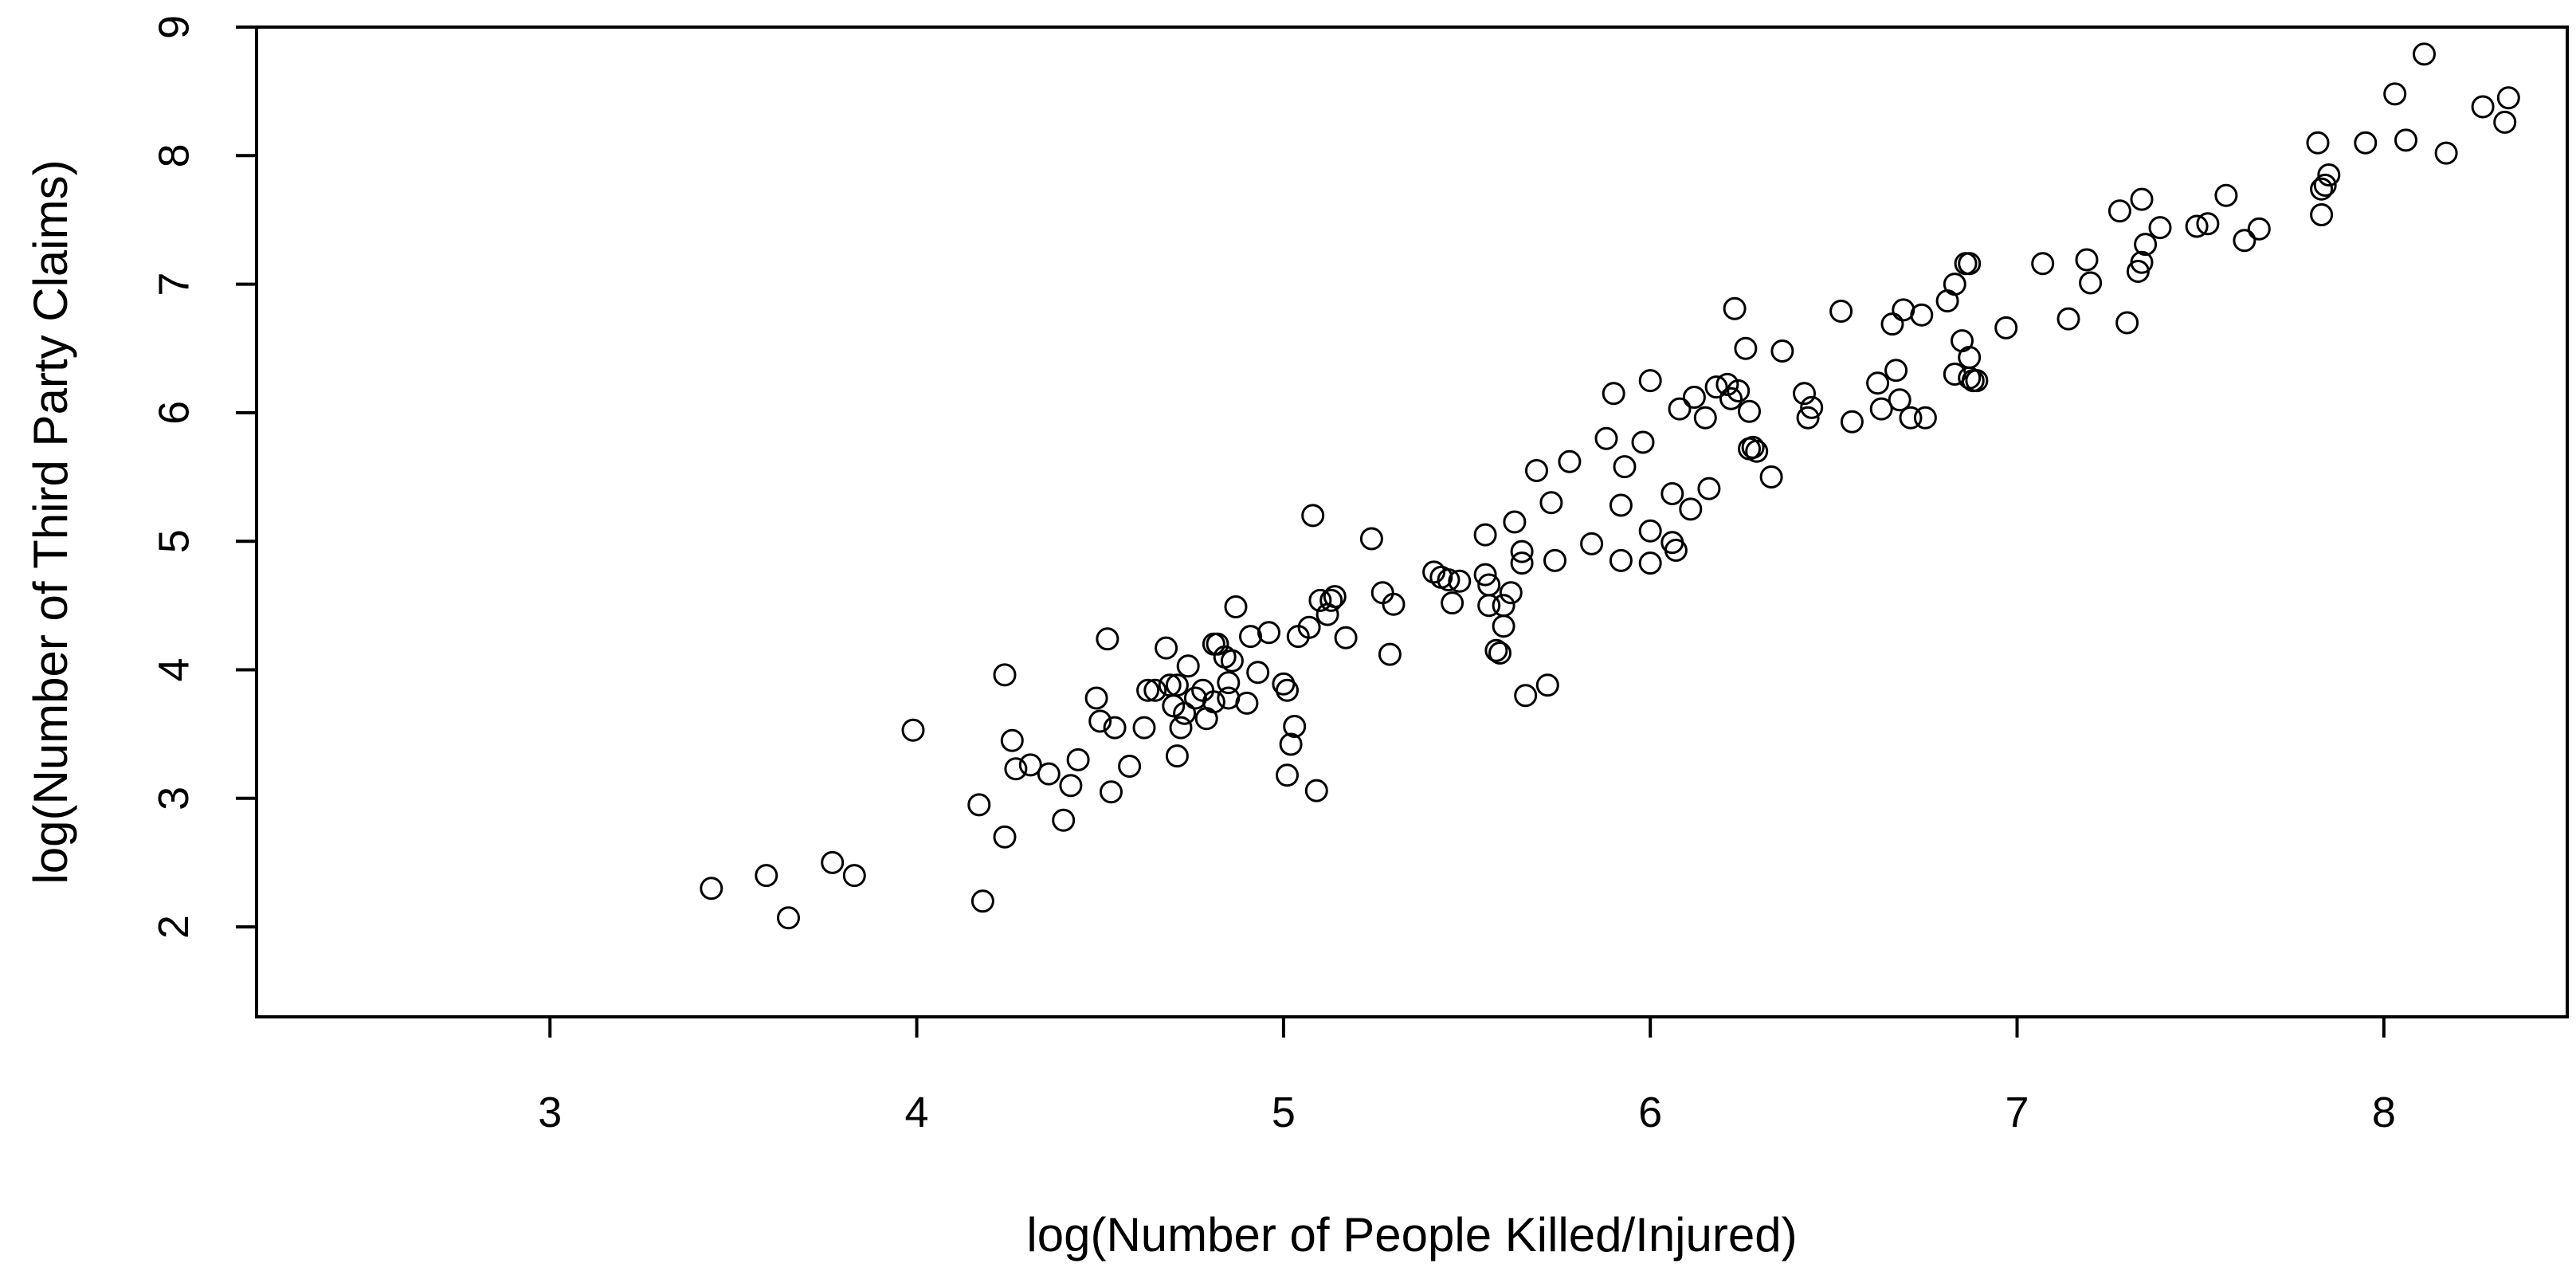 The image size is (2576, 1287). What do you see at coordinates (2384, 1112) in the screenshot?
I see `x-tick-label: 8` at bounding box center [2384, 1112].